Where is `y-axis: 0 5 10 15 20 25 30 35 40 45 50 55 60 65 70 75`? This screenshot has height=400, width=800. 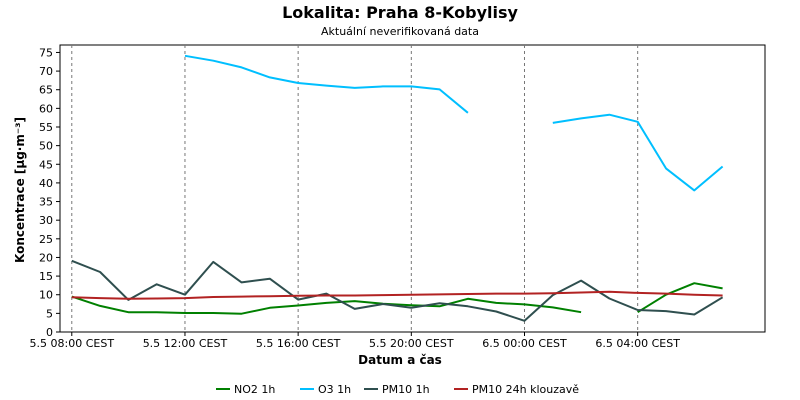
y-axis: 0 5 10 15 20 25 30 35 40 45 50 55 60 65 70 75 is located at coordinates (49, 192).